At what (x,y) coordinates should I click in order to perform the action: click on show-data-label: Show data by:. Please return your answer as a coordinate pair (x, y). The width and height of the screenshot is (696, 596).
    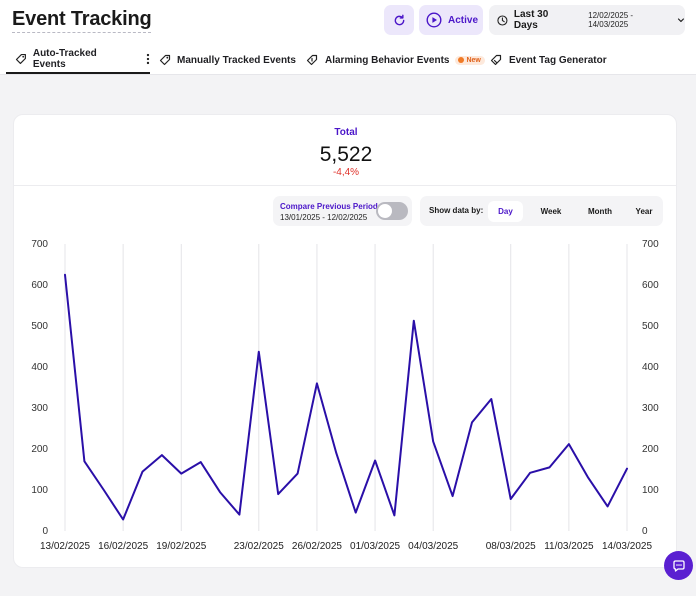
    Looking at the image, I should click on (456, 210).